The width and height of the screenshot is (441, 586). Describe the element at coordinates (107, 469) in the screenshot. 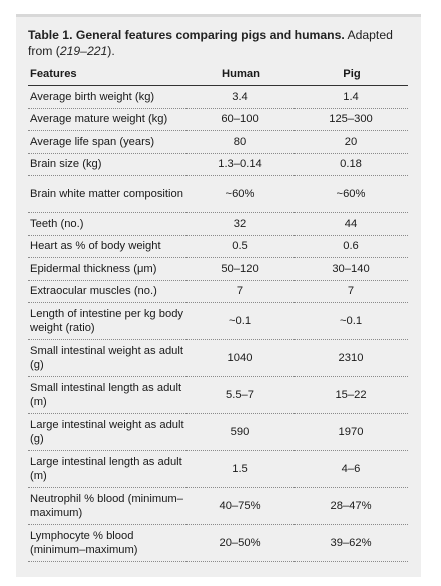

I see `feature-cell: Large intestinal length as adult (m)` at that location.